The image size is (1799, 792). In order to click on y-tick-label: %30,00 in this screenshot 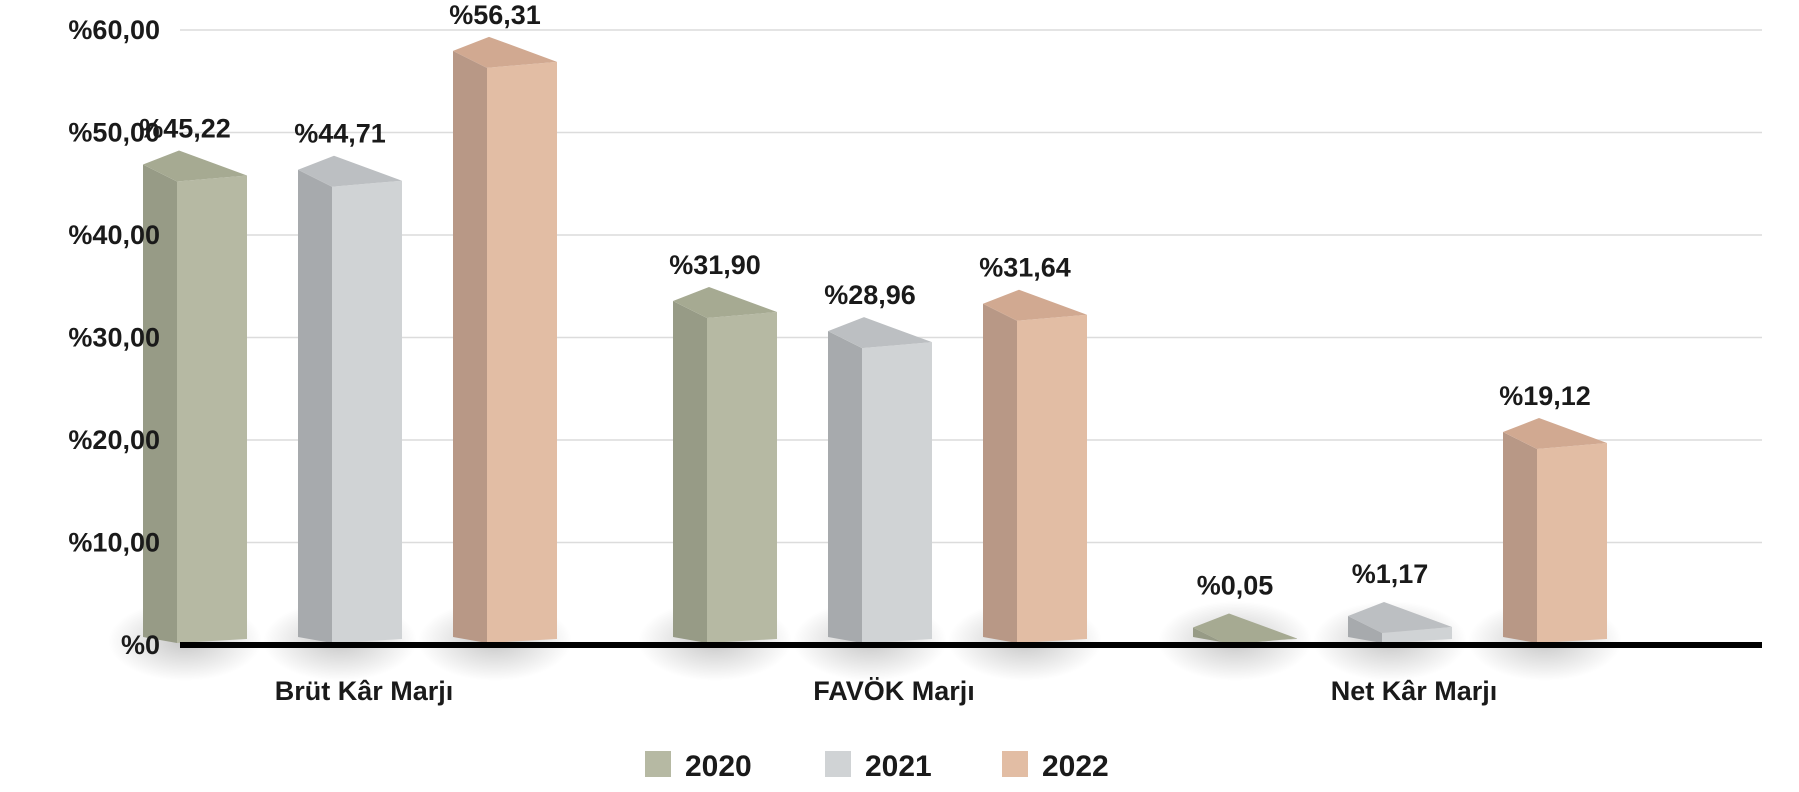, I will do `click(114, 338)`.